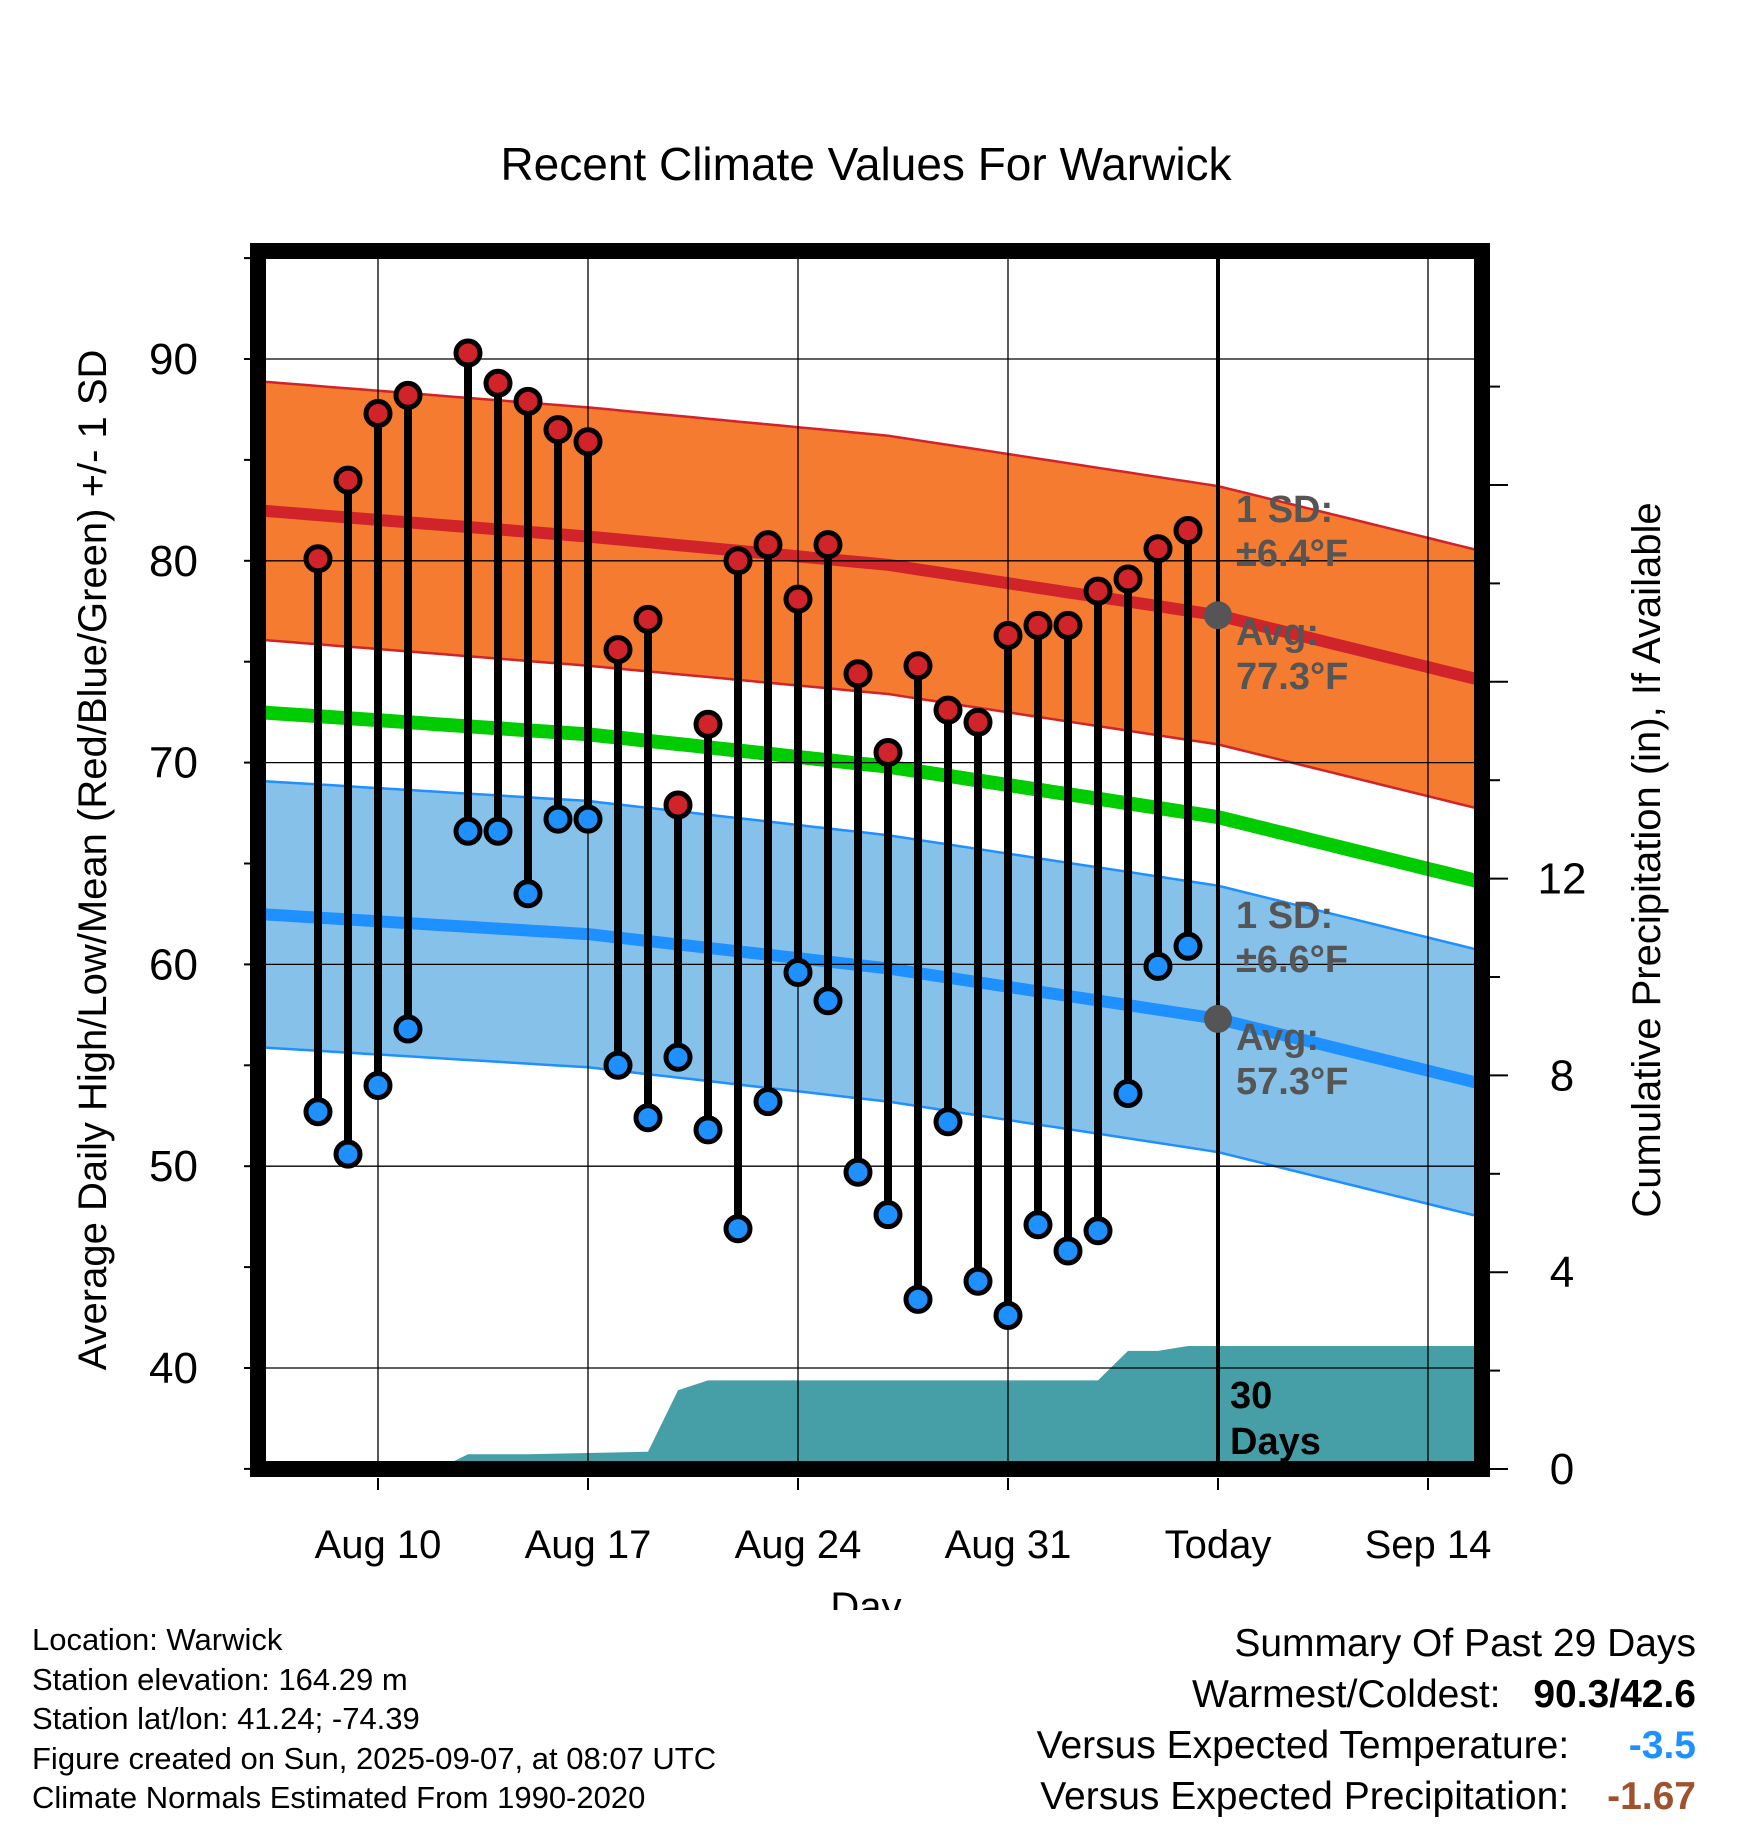  Describe the element at coordinates (588, 1545) in the screenshot. I see `bottom-tick-label: Aug 17` at that location.